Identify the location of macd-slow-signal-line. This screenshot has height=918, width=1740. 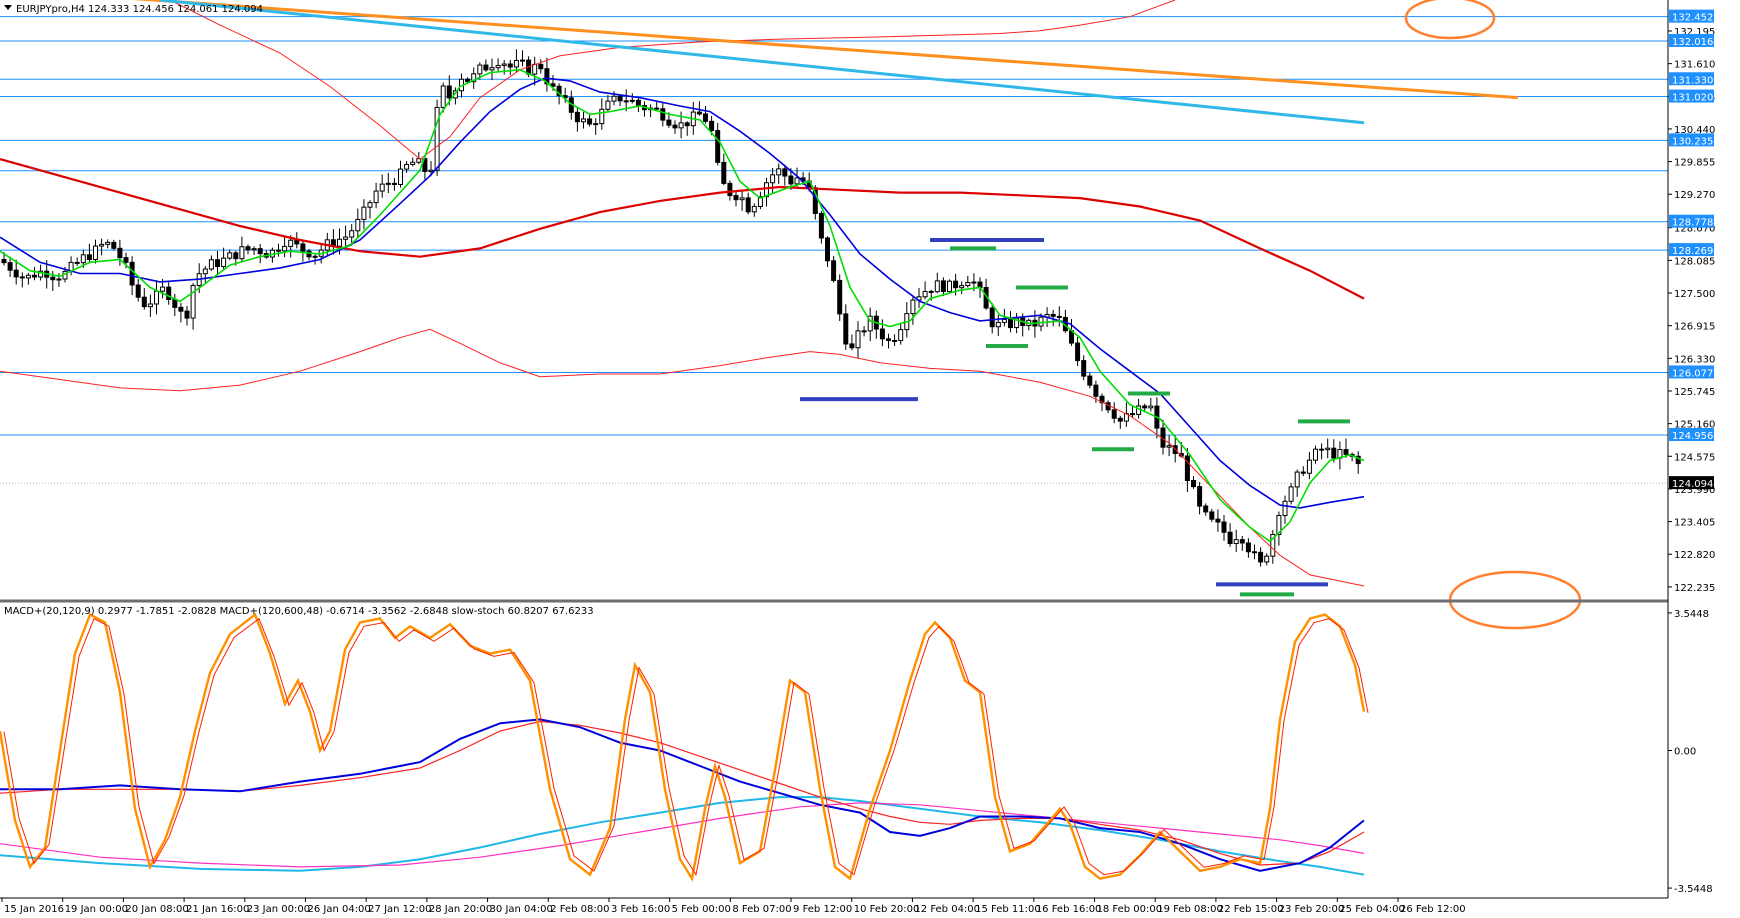
(682, 835).